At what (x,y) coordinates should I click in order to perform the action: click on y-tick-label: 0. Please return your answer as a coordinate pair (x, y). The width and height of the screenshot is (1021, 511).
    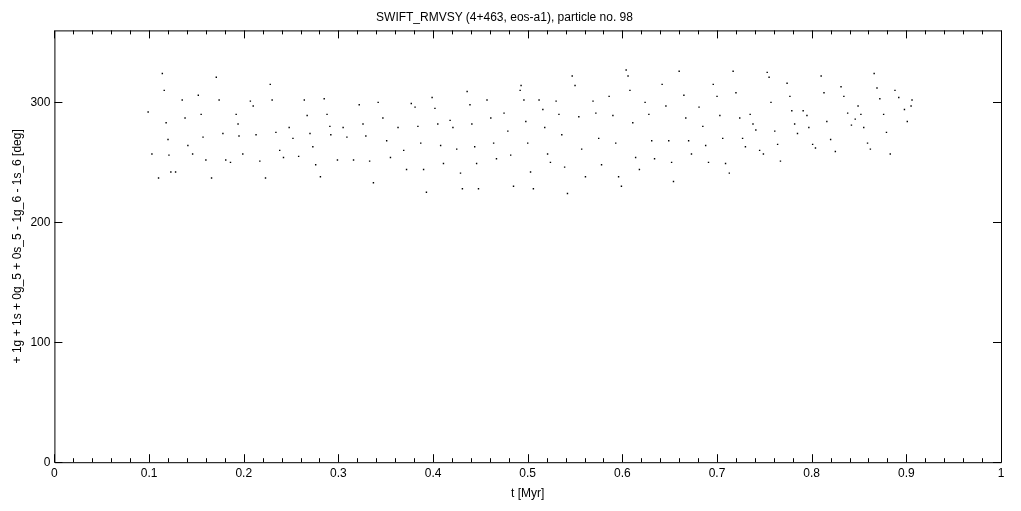
    Looking at the image, I should click on (47, 461).